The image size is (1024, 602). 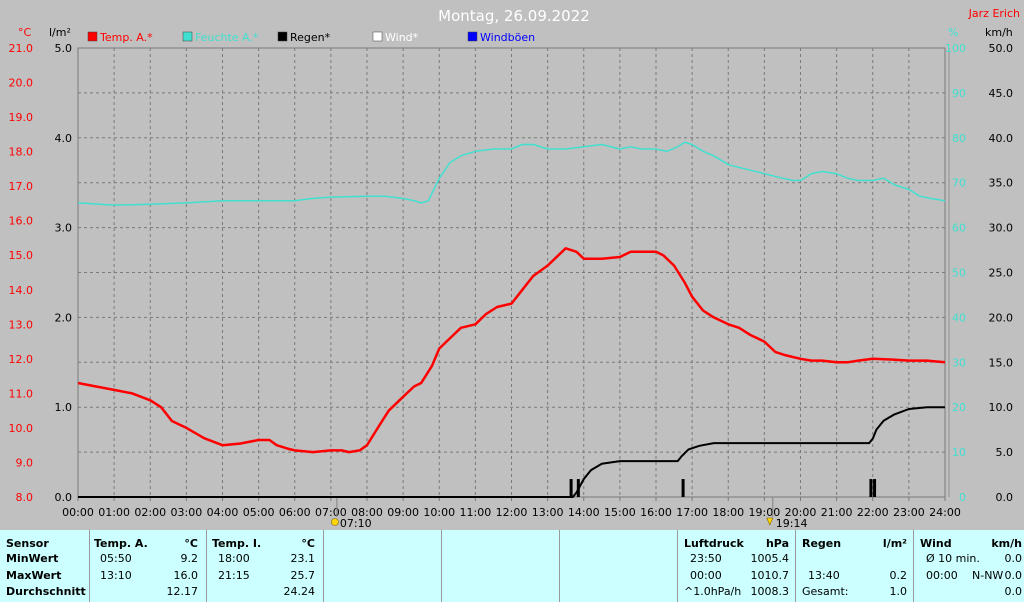 I want to click on series-line-rain, so click(x=511, y=452).